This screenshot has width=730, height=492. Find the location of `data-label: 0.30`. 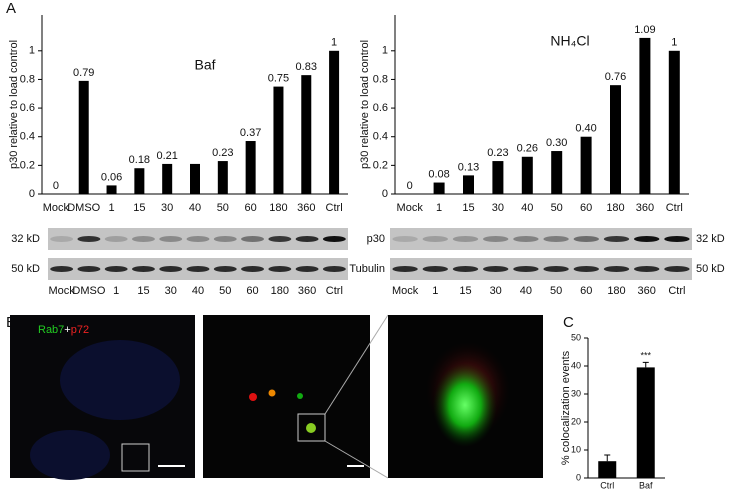

data-label: 0.30 is located at coordinates (556, 143).